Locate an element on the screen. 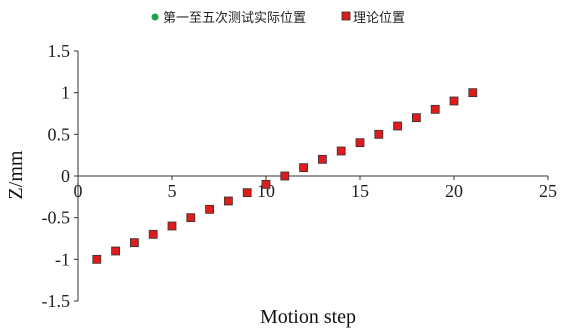  x-axis-title: Motion step is located at coordinates (308, 317).